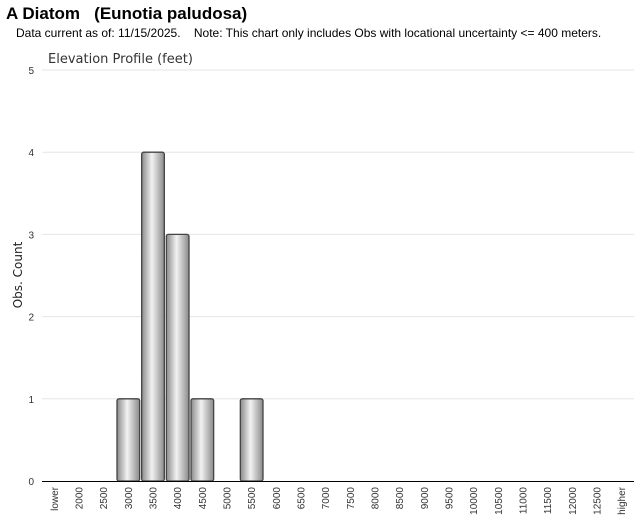  I want to click on y-tick-label: 4, so click(31, 153).